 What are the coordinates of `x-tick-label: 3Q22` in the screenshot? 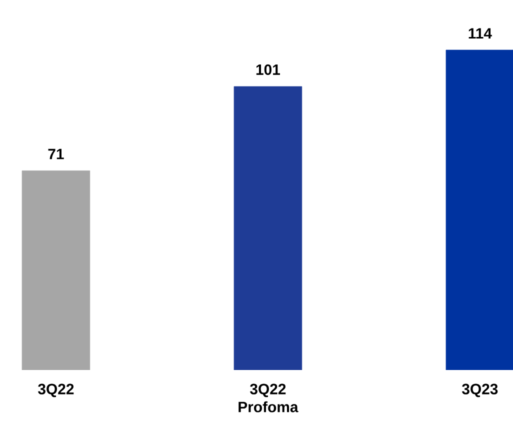 It's located at (56, 391).